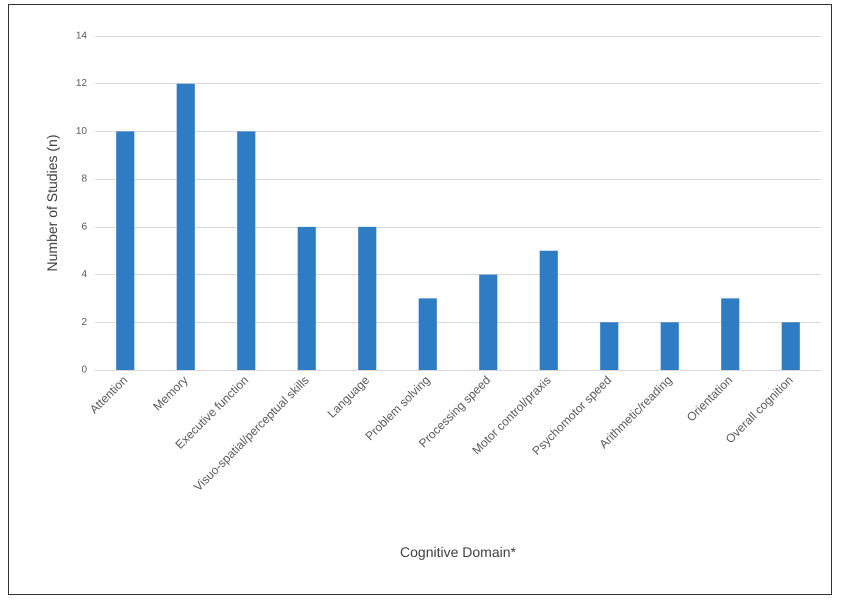 This screenshot has width=842, height=601. Describe the element at coordinates (458, 552) in the screenshot. I see `x-axis-title: Cognitive Domain*` at that location.